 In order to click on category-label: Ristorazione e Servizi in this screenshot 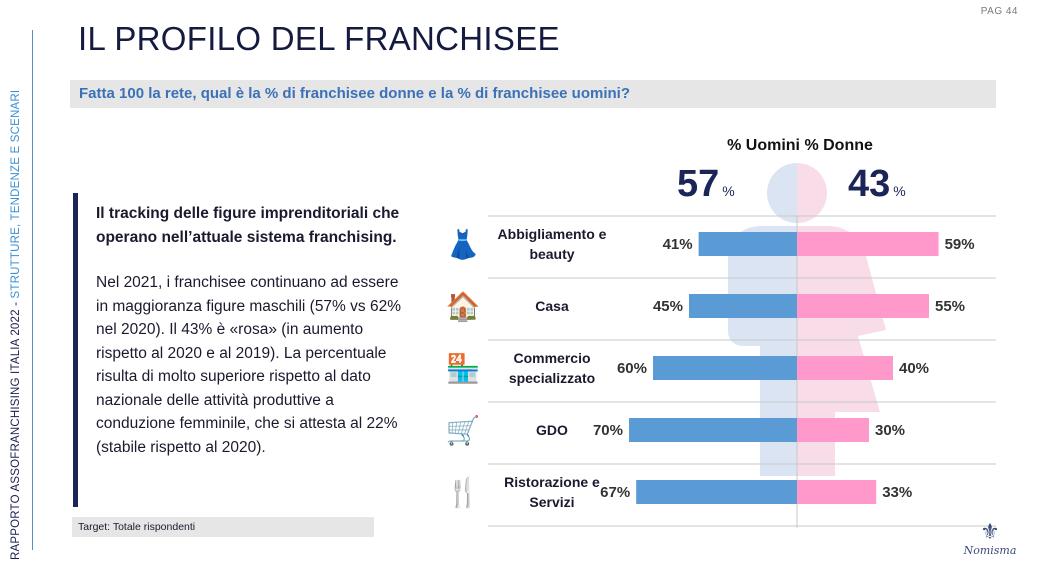, I will do `click(552, 492)`.